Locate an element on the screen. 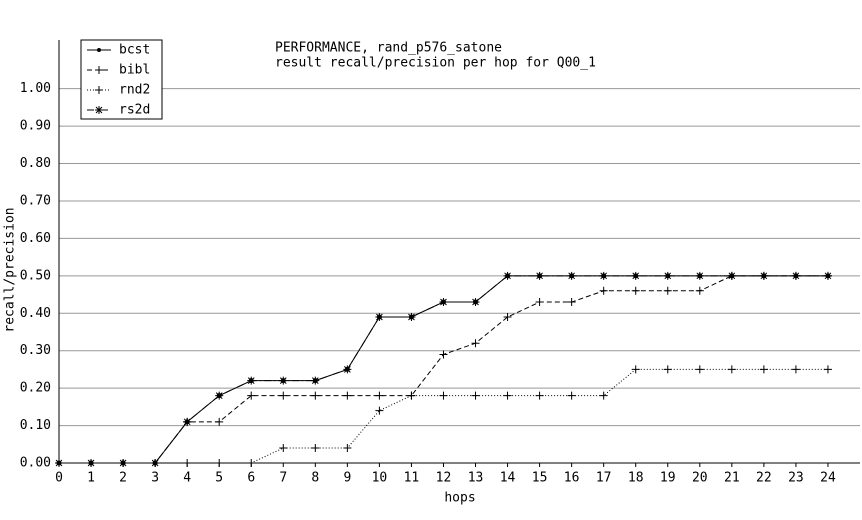 Image resolution: width=862 pixels, height=520 pixels. x-tick-label: 8 is located at coordinates (315, 478).